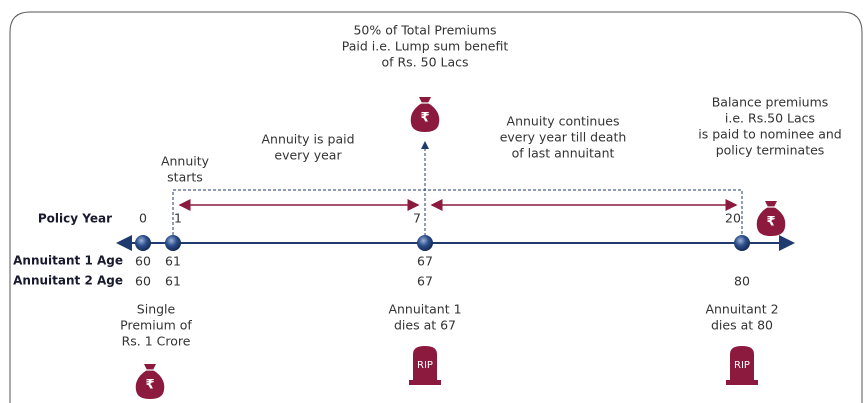  What do you see at coordinates (185, 177) in the screenshot?
I see `label-line: starts` at bounding box center [185, 177].